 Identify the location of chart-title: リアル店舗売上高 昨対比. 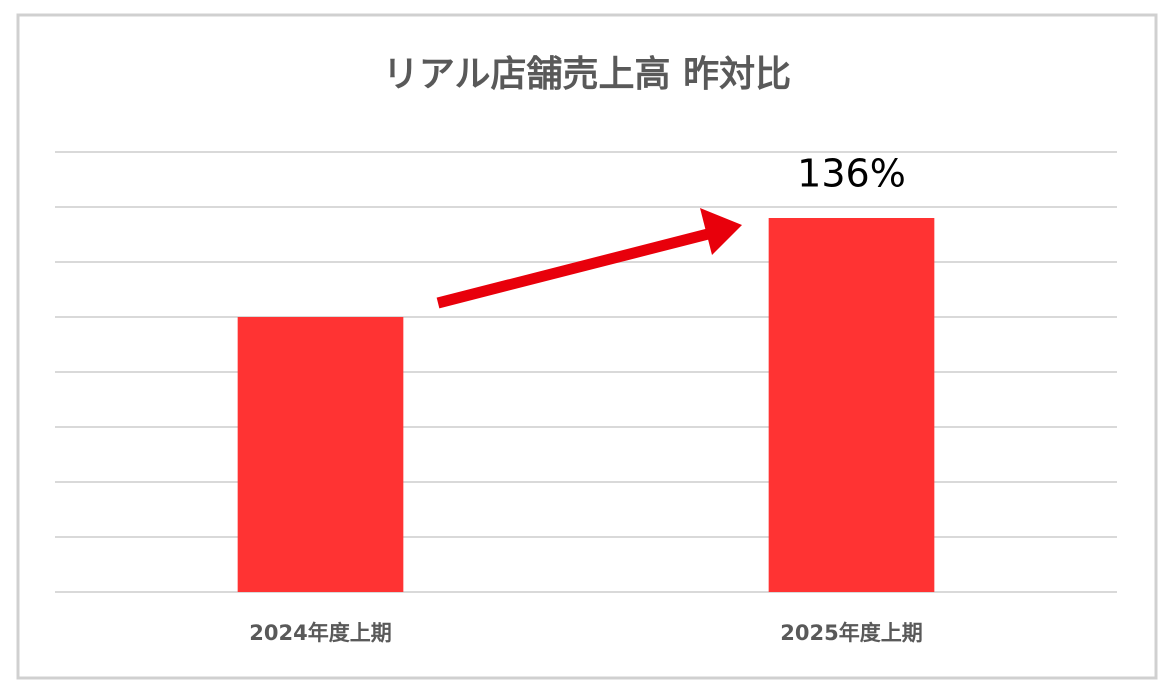
(587, 74).